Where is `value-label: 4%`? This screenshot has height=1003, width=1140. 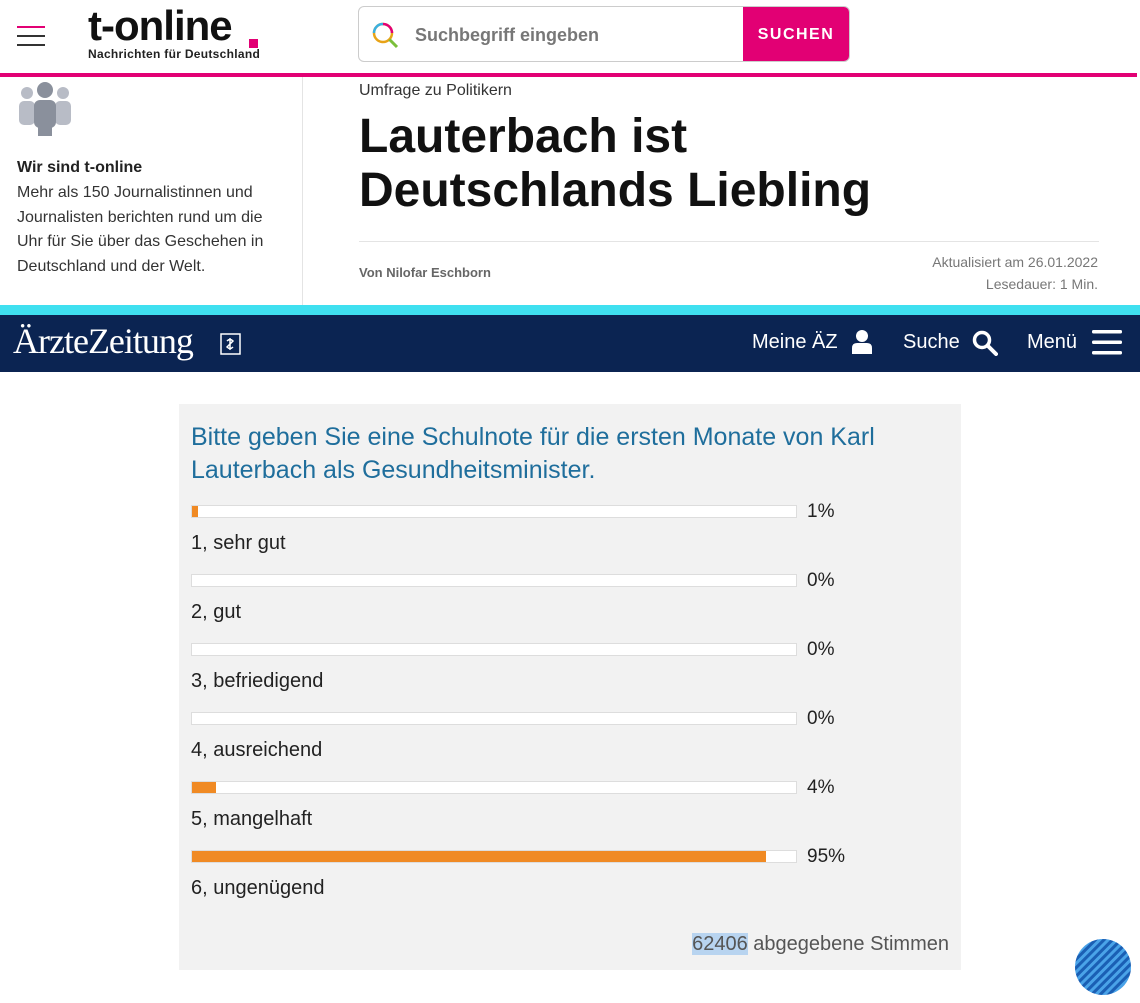 value-label: 4% is located at coordinates (821, 787).